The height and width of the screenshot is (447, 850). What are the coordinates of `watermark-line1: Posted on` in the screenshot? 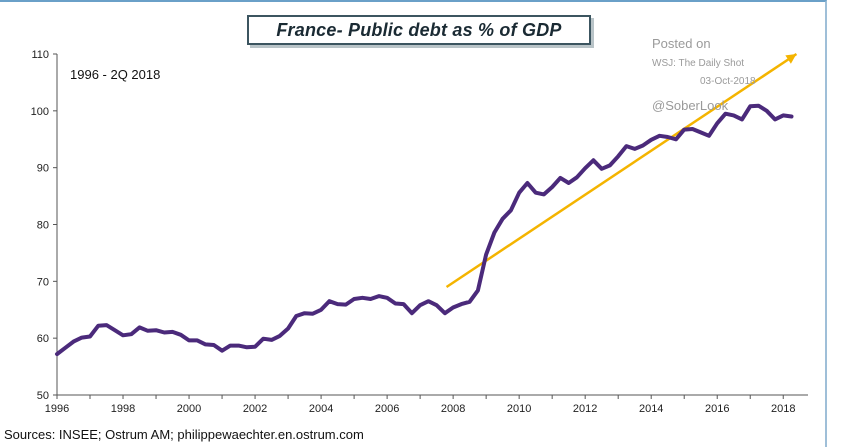 It's located at (681, 43).